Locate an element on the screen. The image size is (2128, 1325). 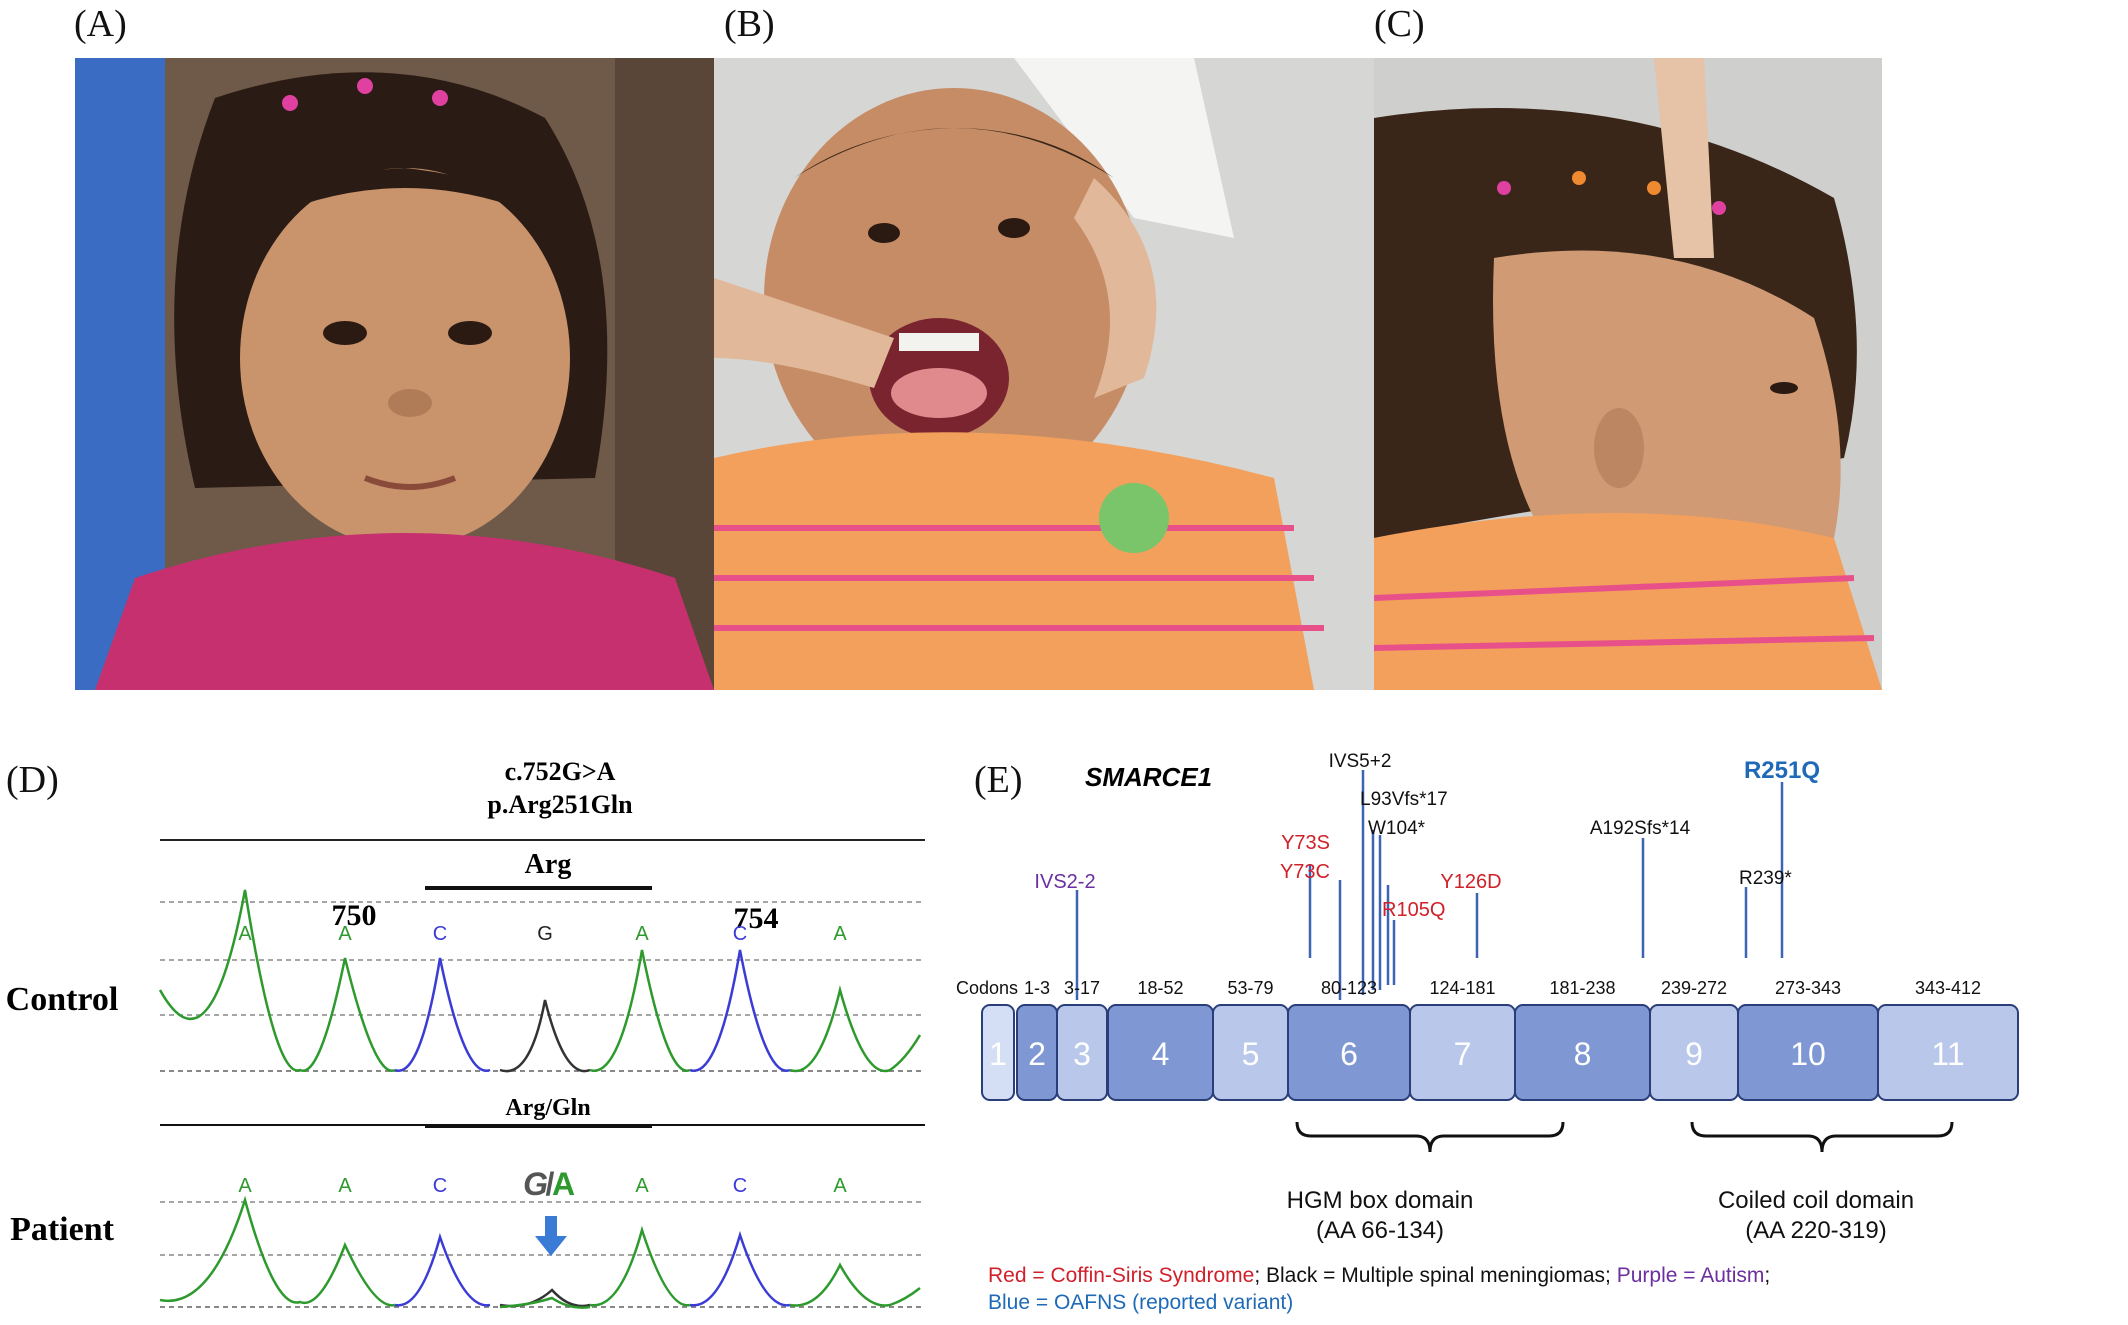
control-base-6: C is located at coordinates (740, 934).